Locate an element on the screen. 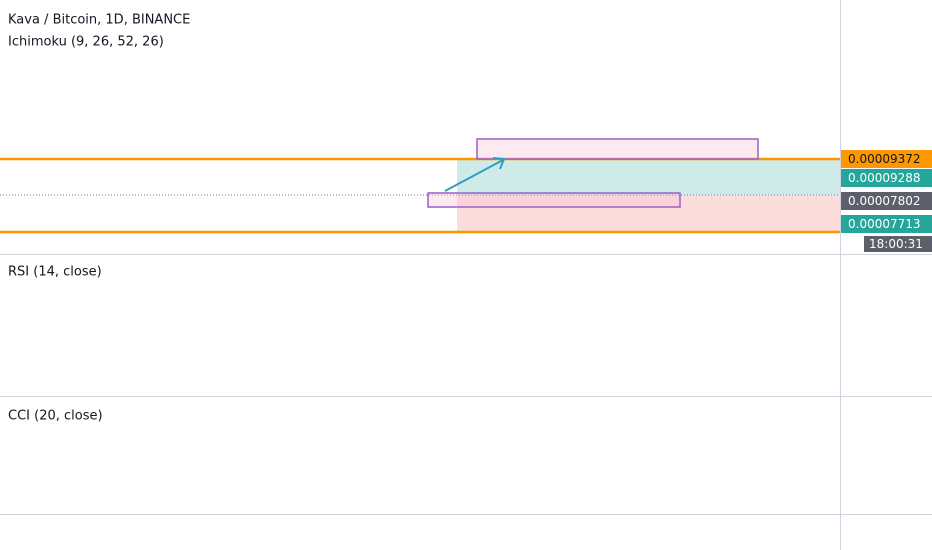  chart-title: Kava / Bitcoin, 1D, BINANCE is located at coordinates (99, 20).